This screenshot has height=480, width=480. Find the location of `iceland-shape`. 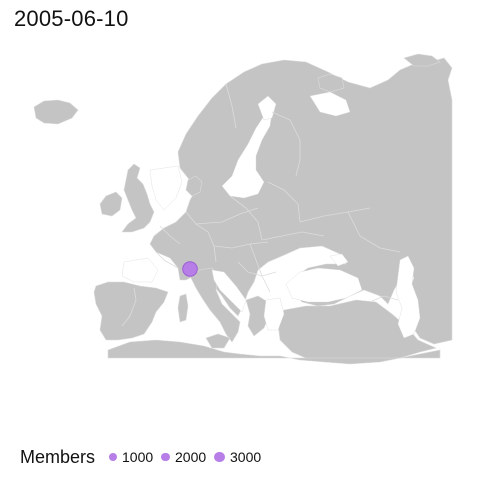

iceland-shape is located at coordinates (56, 112).